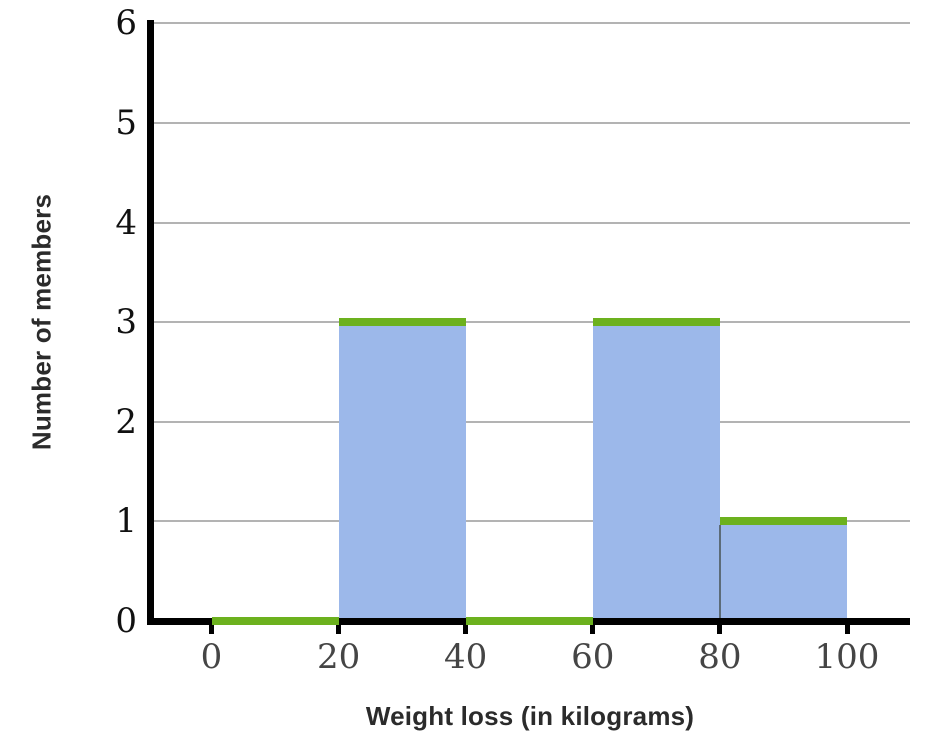 The image size is (926, 755). Describe the element at coordinates (593, 657) in the screenshot. I see `x-tick-label: 60` at that location.